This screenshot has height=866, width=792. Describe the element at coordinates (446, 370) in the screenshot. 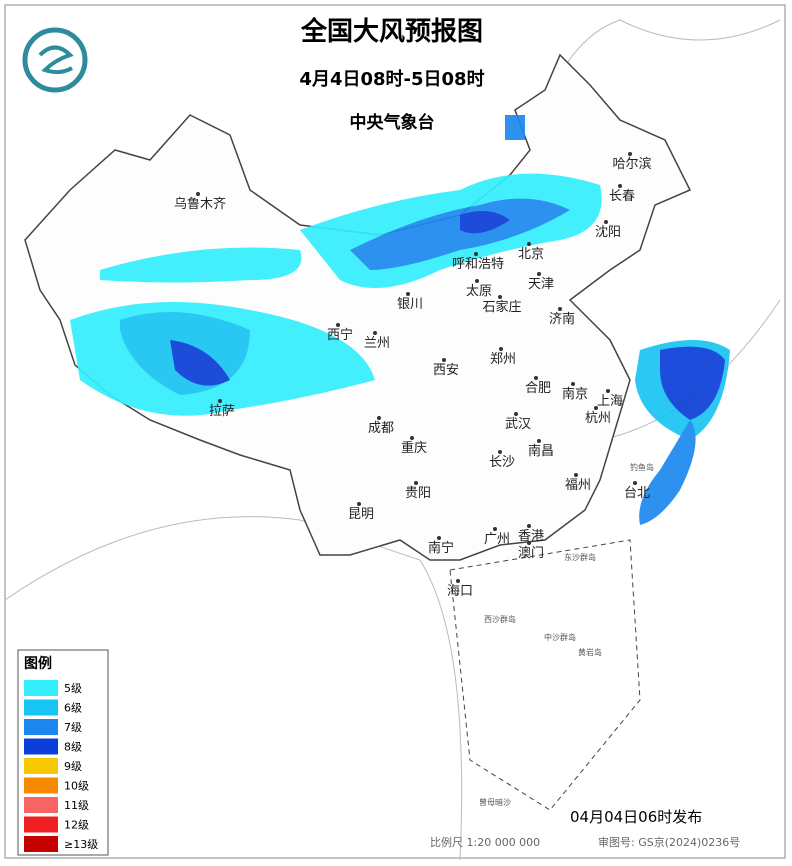

I see `city-label: 西安` at that location.